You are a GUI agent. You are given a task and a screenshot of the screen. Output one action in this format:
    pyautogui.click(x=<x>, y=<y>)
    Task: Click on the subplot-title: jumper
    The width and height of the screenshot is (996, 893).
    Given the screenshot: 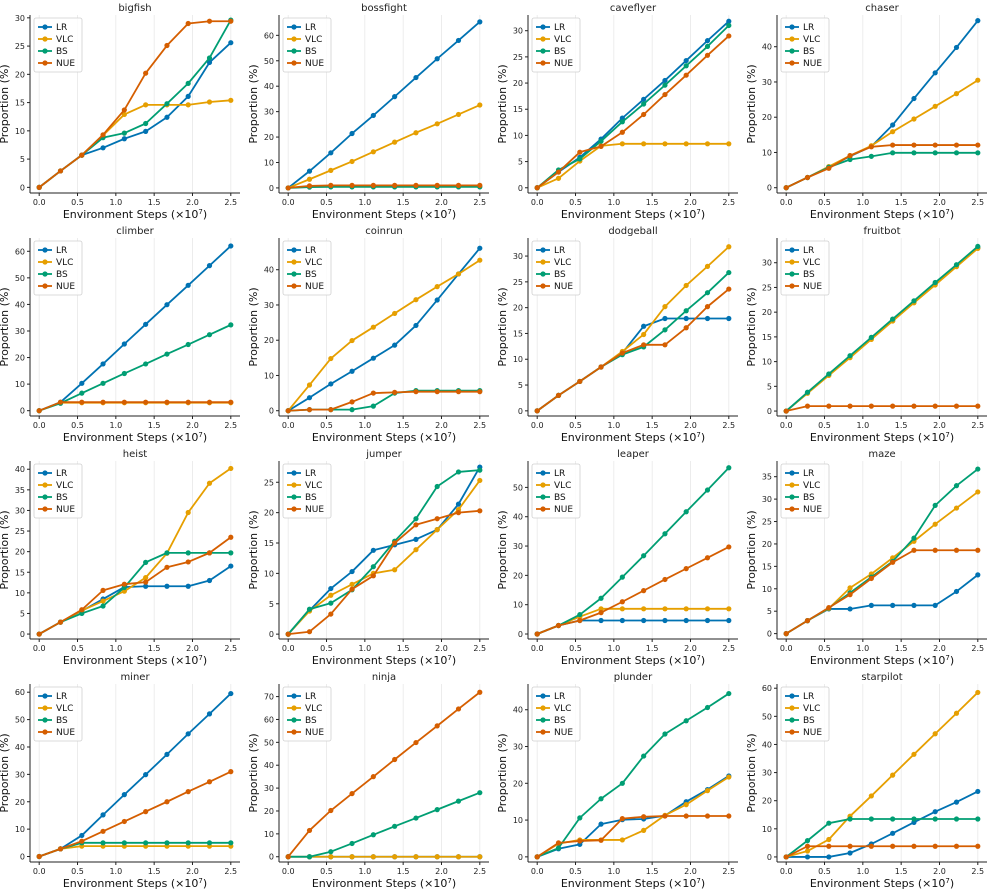 What is the action you would take?
    pyautogui.click(x=383, y=454)
    